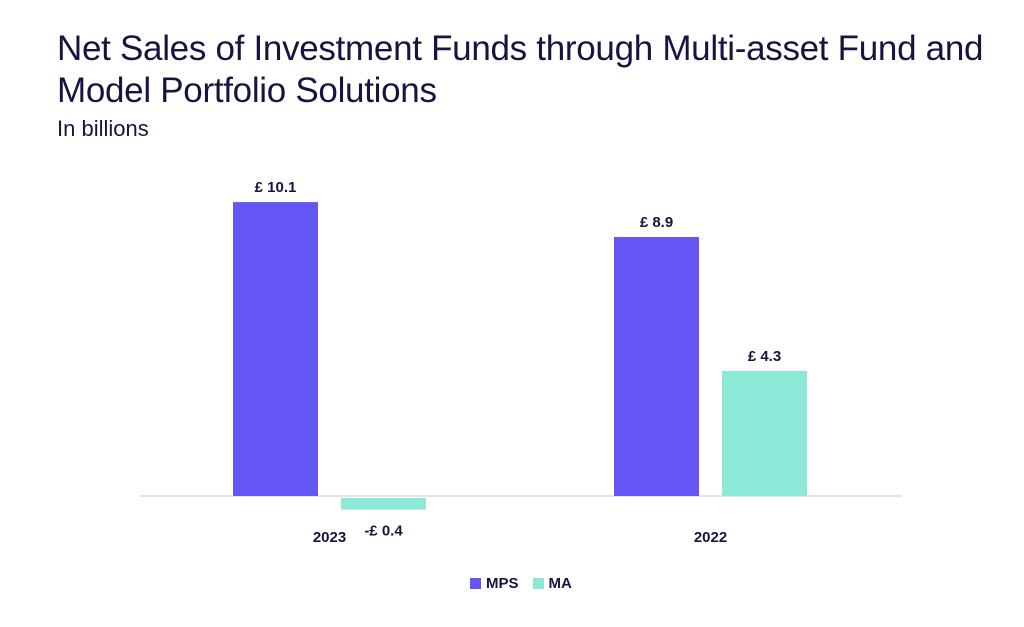  Describe the element at coordinates (383, 531) in the screenshot. I see `data-label: -£ 0.4` at that location.